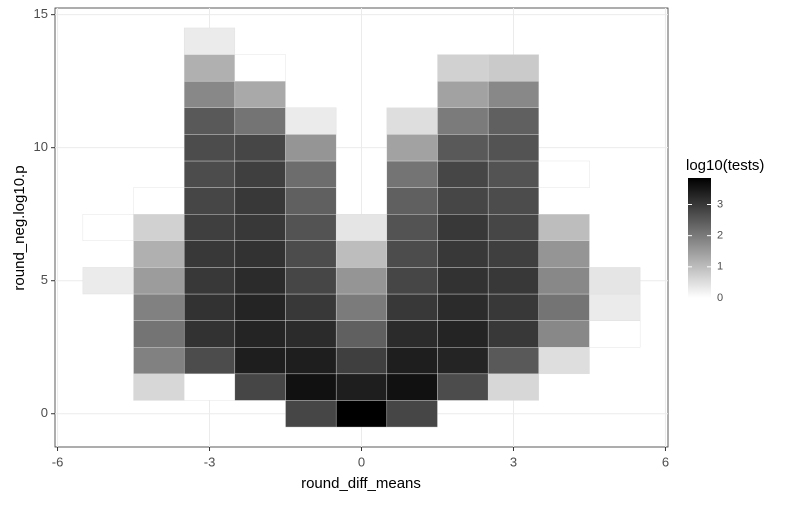 The width and height of the screenshot is (800, 505). Describe the element at coordinates (19, 227) in the screenshot. I see `y-axis-label: round_neg.log10.p` at that location.